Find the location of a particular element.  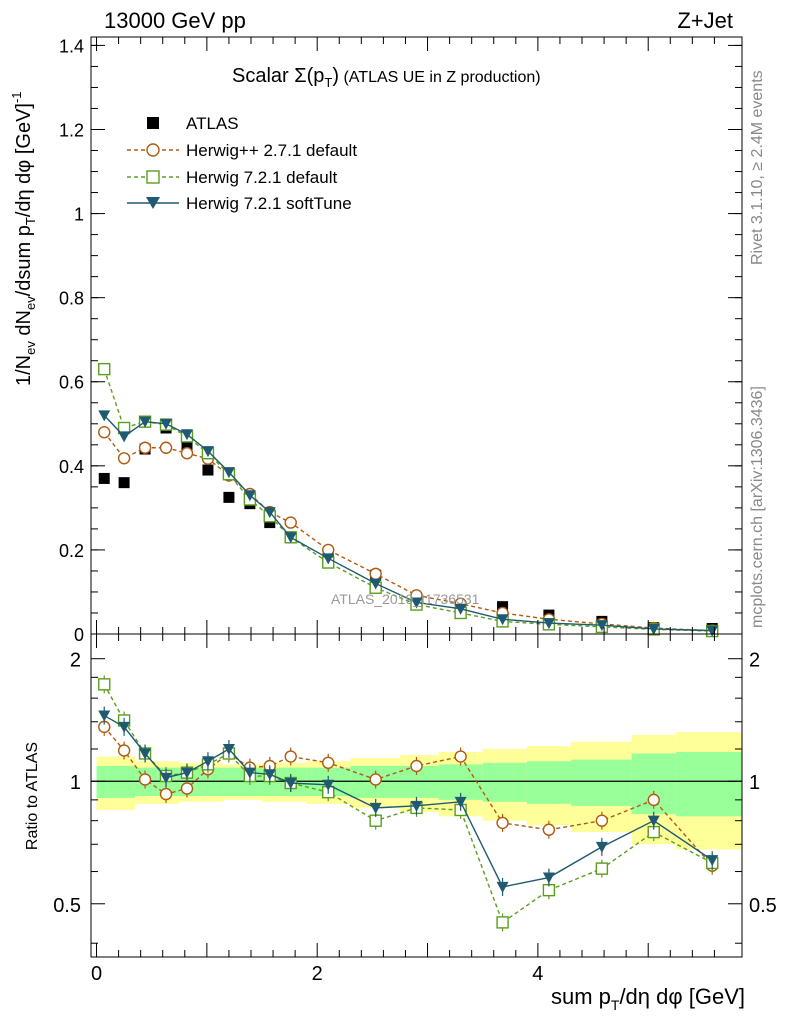

legend-label-herwig-soft: Herwig 7.2.1 softTune is located at coordinates (269, 203).